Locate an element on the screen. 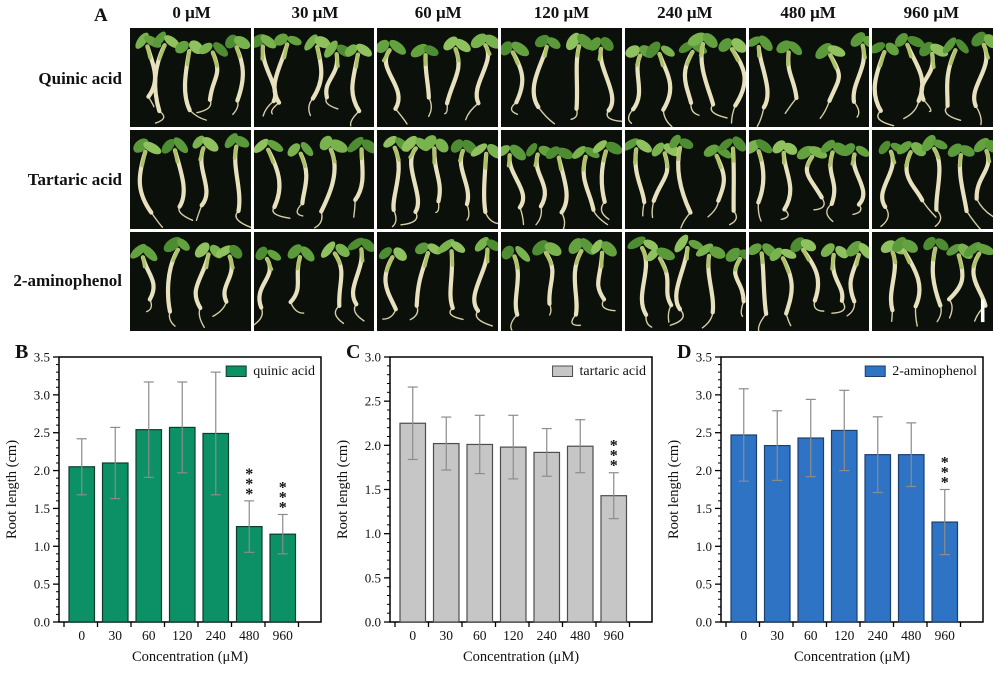  svg-text: tartaric acid is located at coordinates (613, 371).